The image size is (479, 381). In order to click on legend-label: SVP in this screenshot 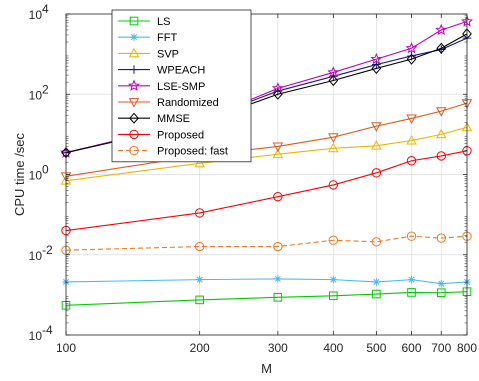, I will do `click(168, 54)`.